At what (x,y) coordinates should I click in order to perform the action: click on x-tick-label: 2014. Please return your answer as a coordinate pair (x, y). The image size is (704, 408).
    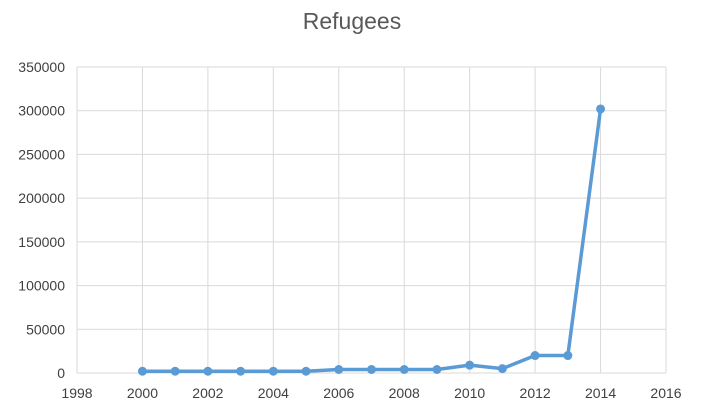
    Looking at the image, I should click on (600, 393).